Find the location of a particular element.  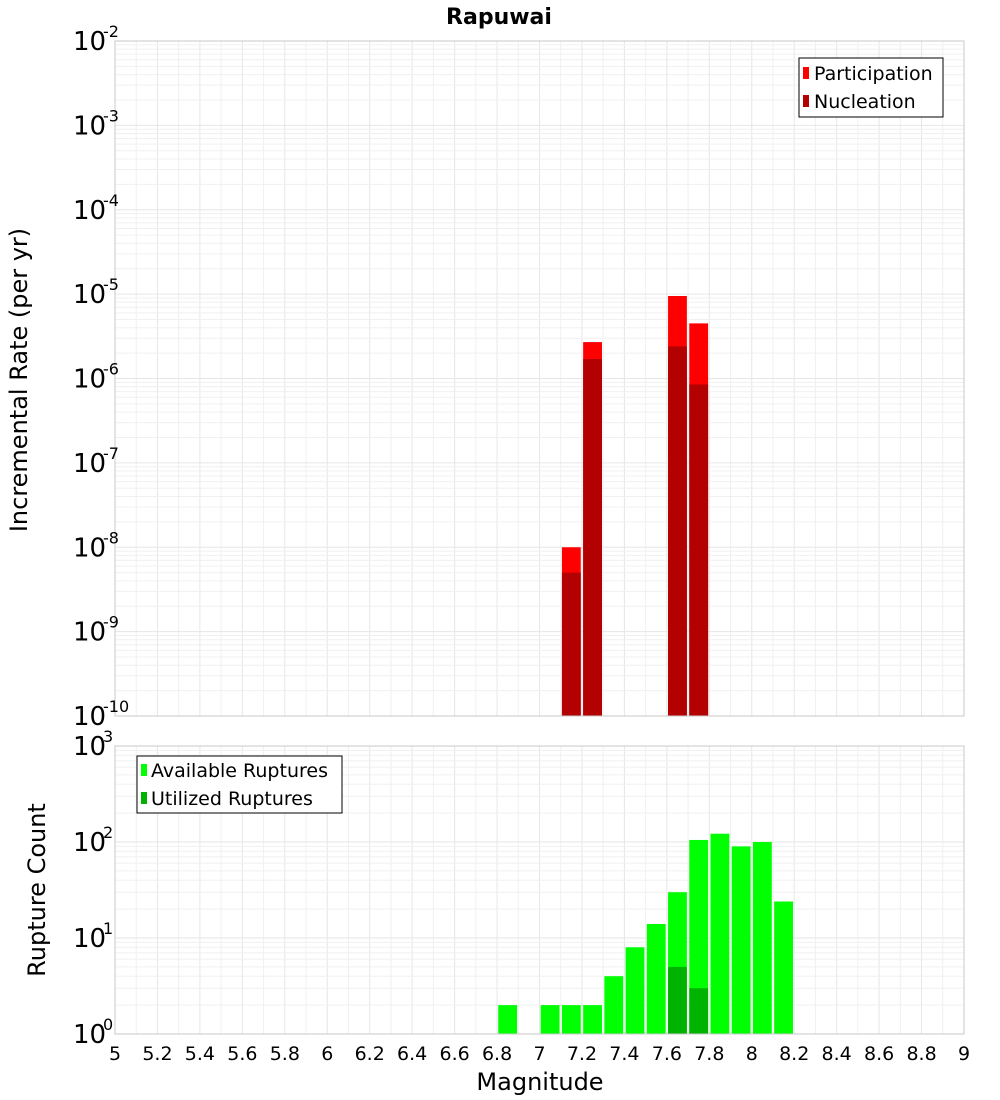

rate-bars is located at coordinates (635, 506).